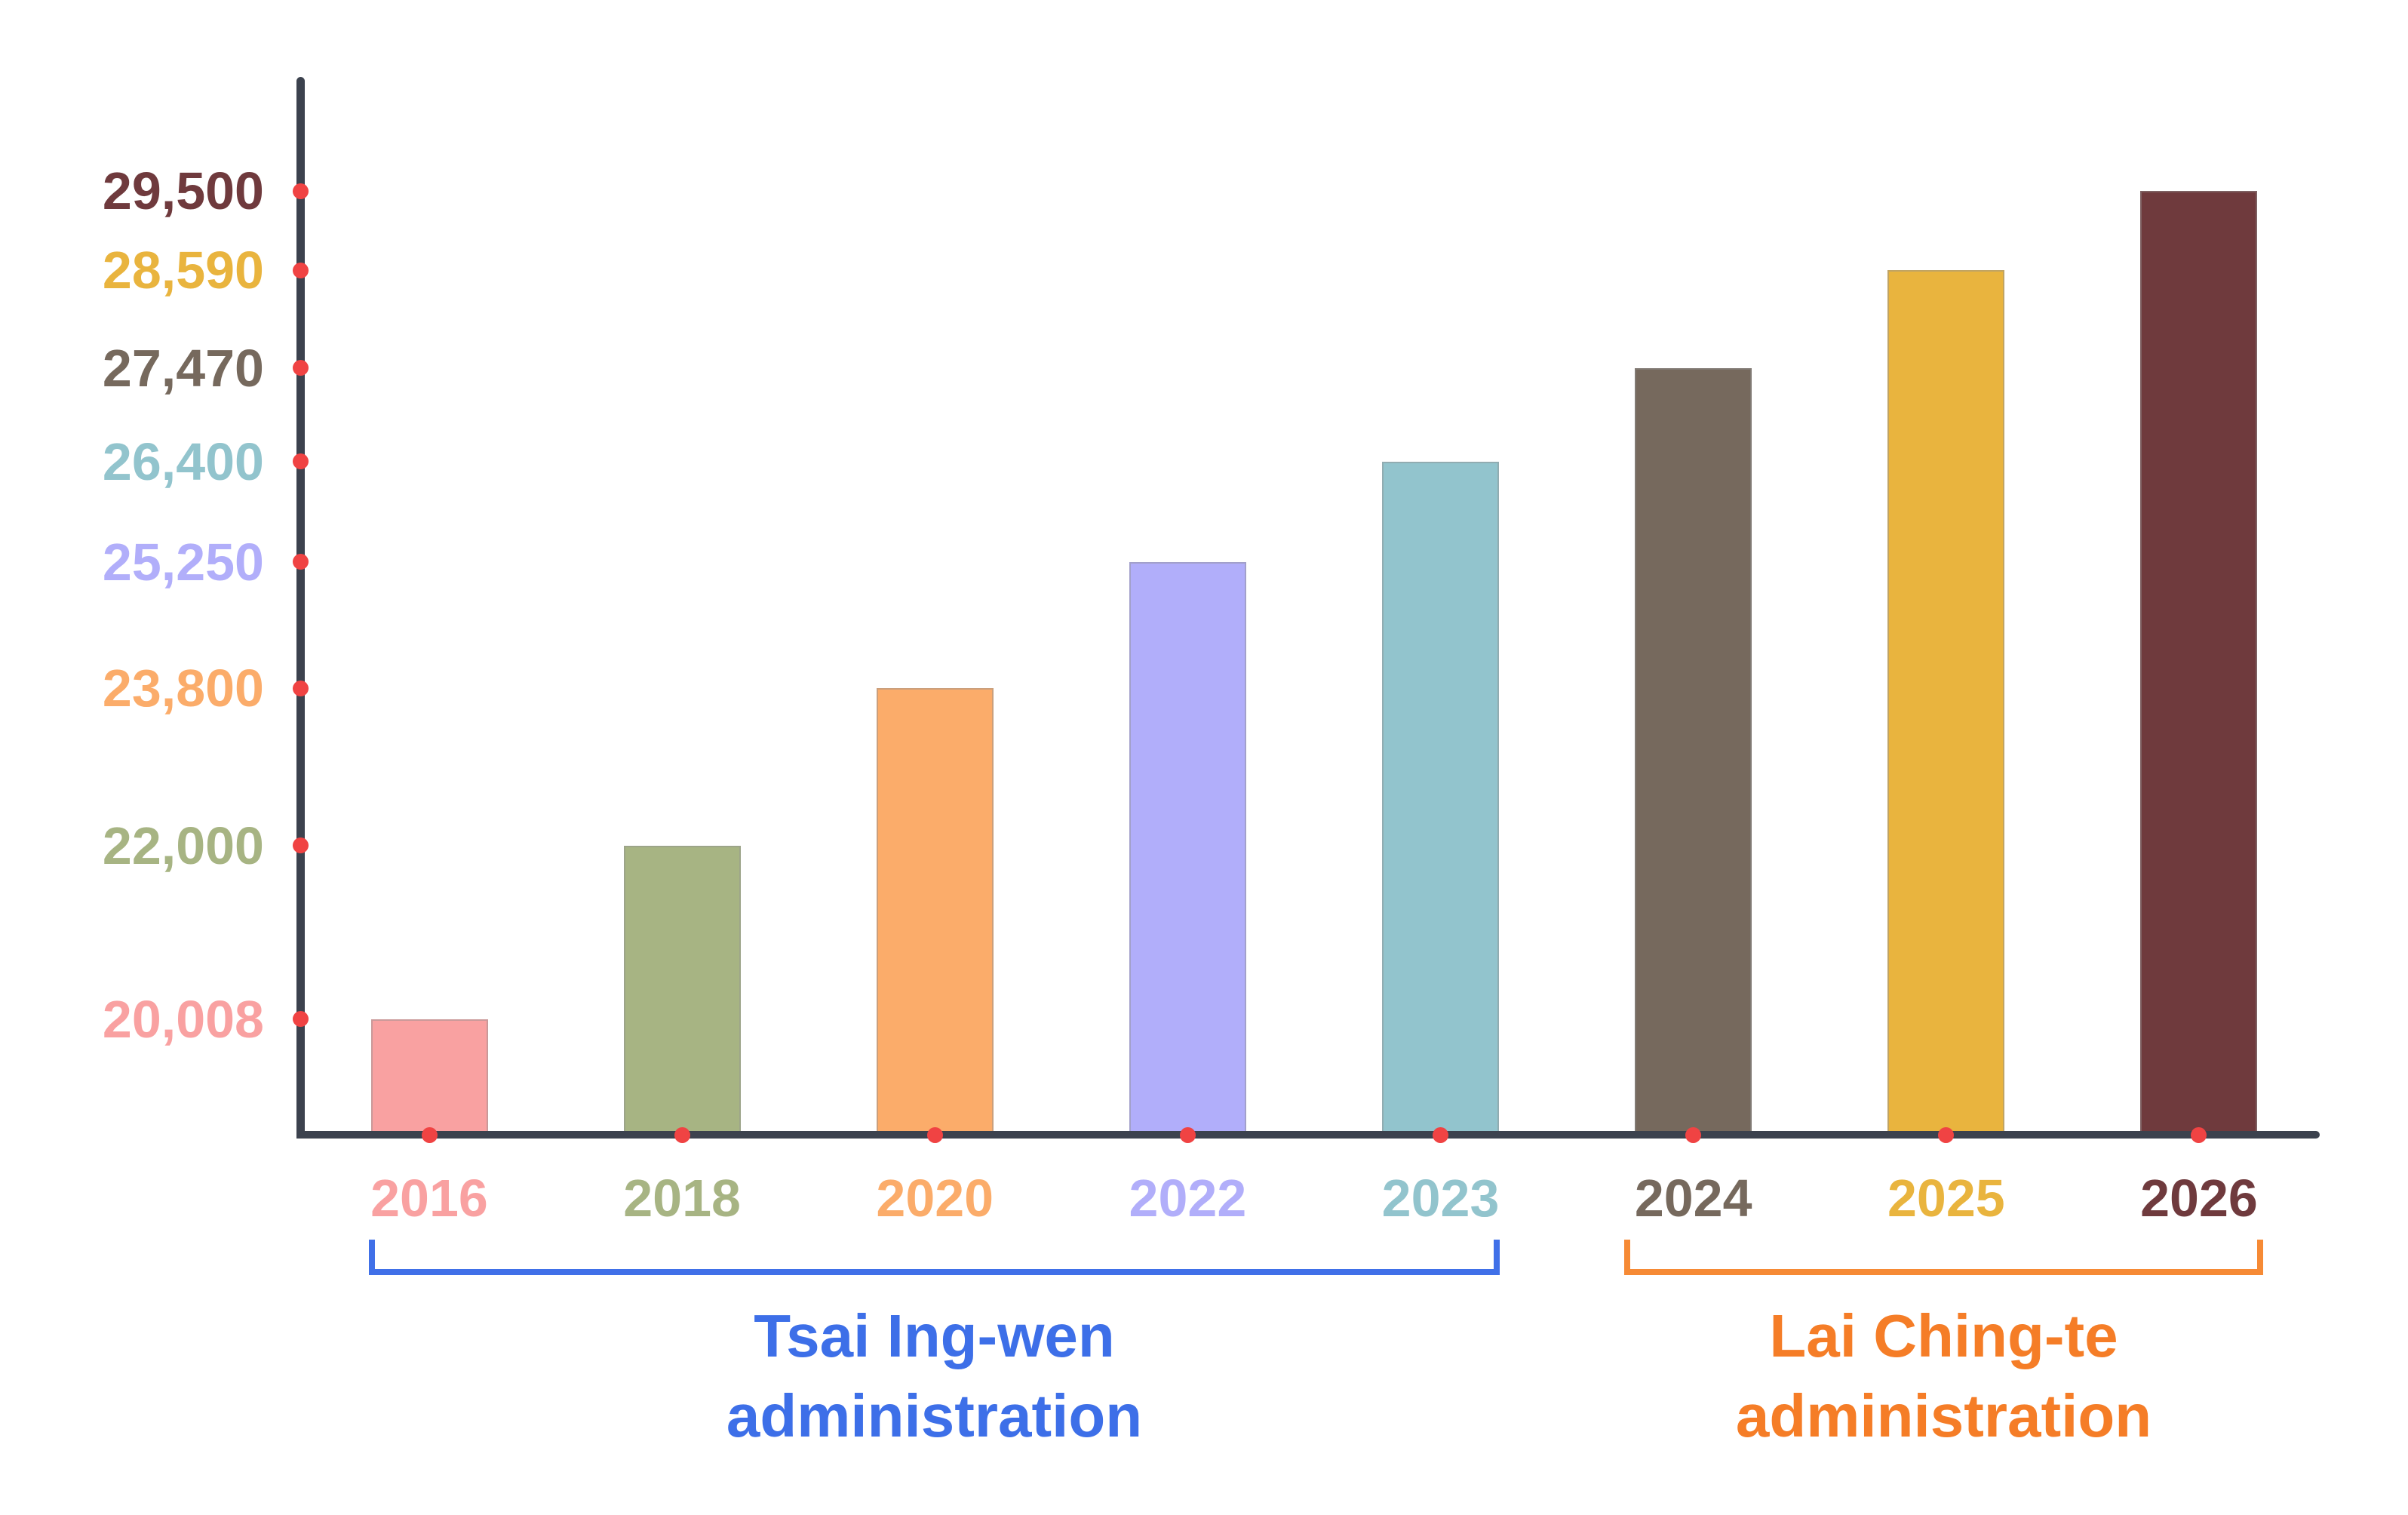 The image size is (2408, 1515). Describe the element at coordinates (1441, 1134) in the screenshot. I see `x-axis-tick-dot-2023` at that location.